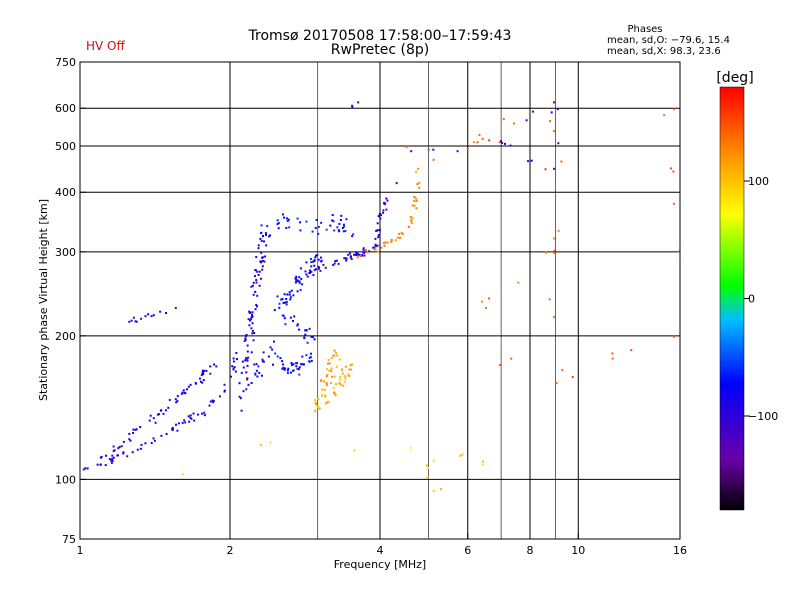 Image resolution: width=800 pixels, height=600 pixels. Describe the element at coordinates (65, 479) in the screenshot. I see `y-tick-label: 100` at that location.